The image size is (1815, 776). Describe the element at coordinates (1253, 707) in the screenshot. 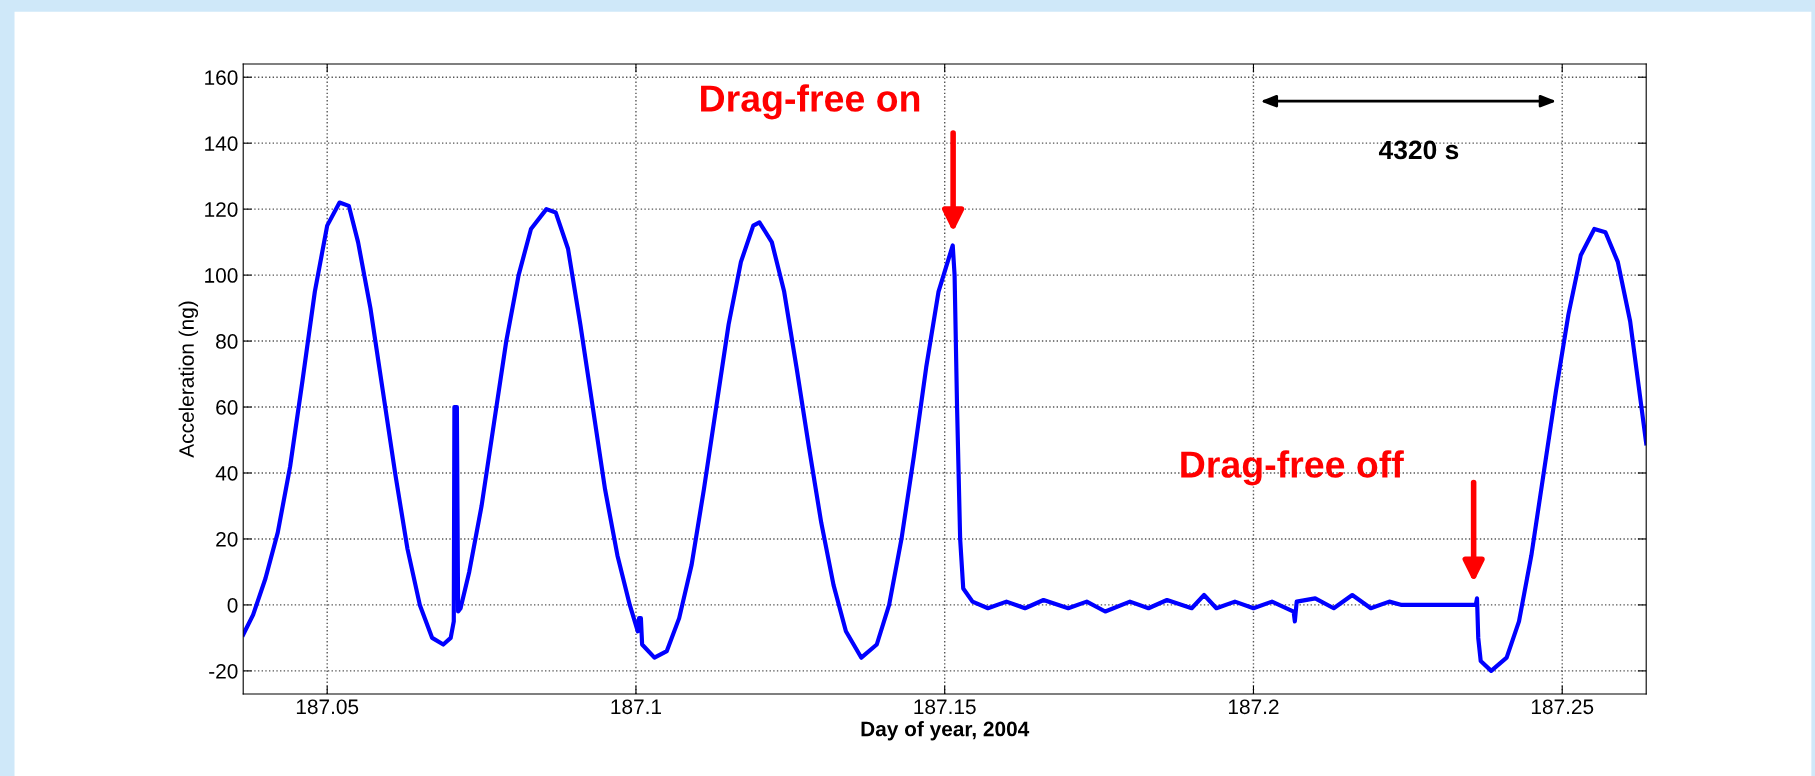

I see `x-tick-label: 187.2` at that location.